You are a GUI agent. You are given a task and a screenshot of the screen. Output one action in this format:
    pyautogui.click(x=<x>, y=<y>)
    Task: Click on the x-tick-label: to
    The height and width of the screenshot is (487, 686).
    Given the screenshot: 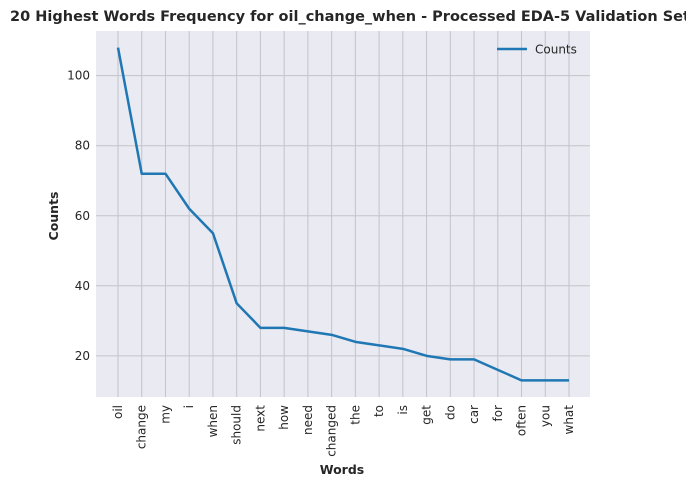 What is the action you would take?
    pyautogui.click(x=379, y=411)
    